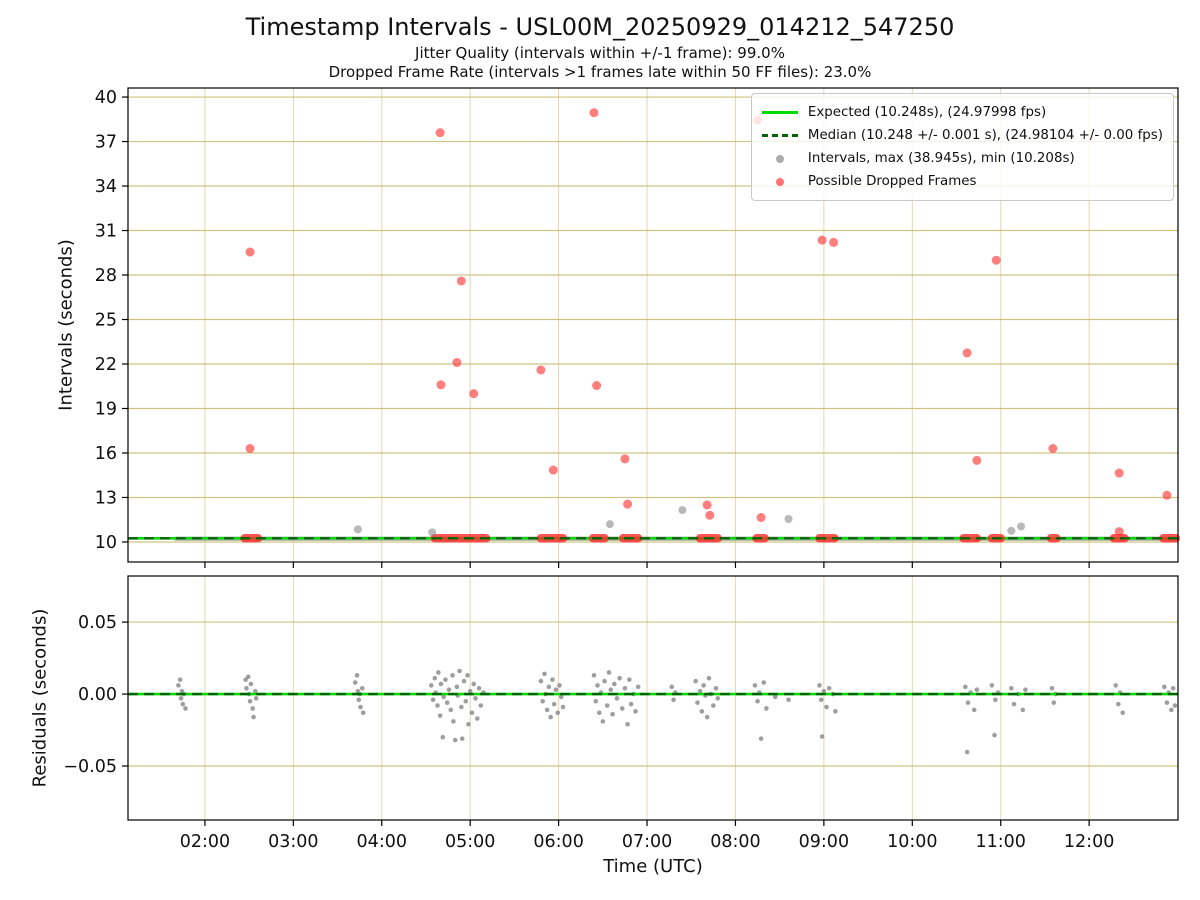  Describe the element at coordinates (106, 365) in the screenshot. I see `y-tick-label: 22` at that location.